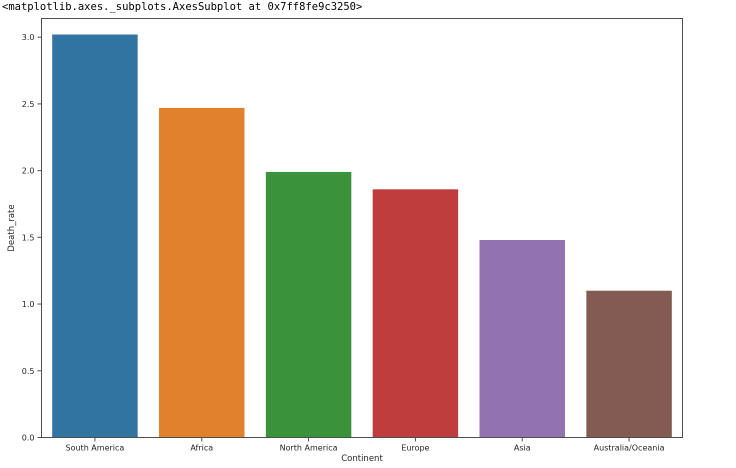 The width and height of the screenshot is (736, 468). I want to click on x-axis-label: Continent, so click(362, 459).